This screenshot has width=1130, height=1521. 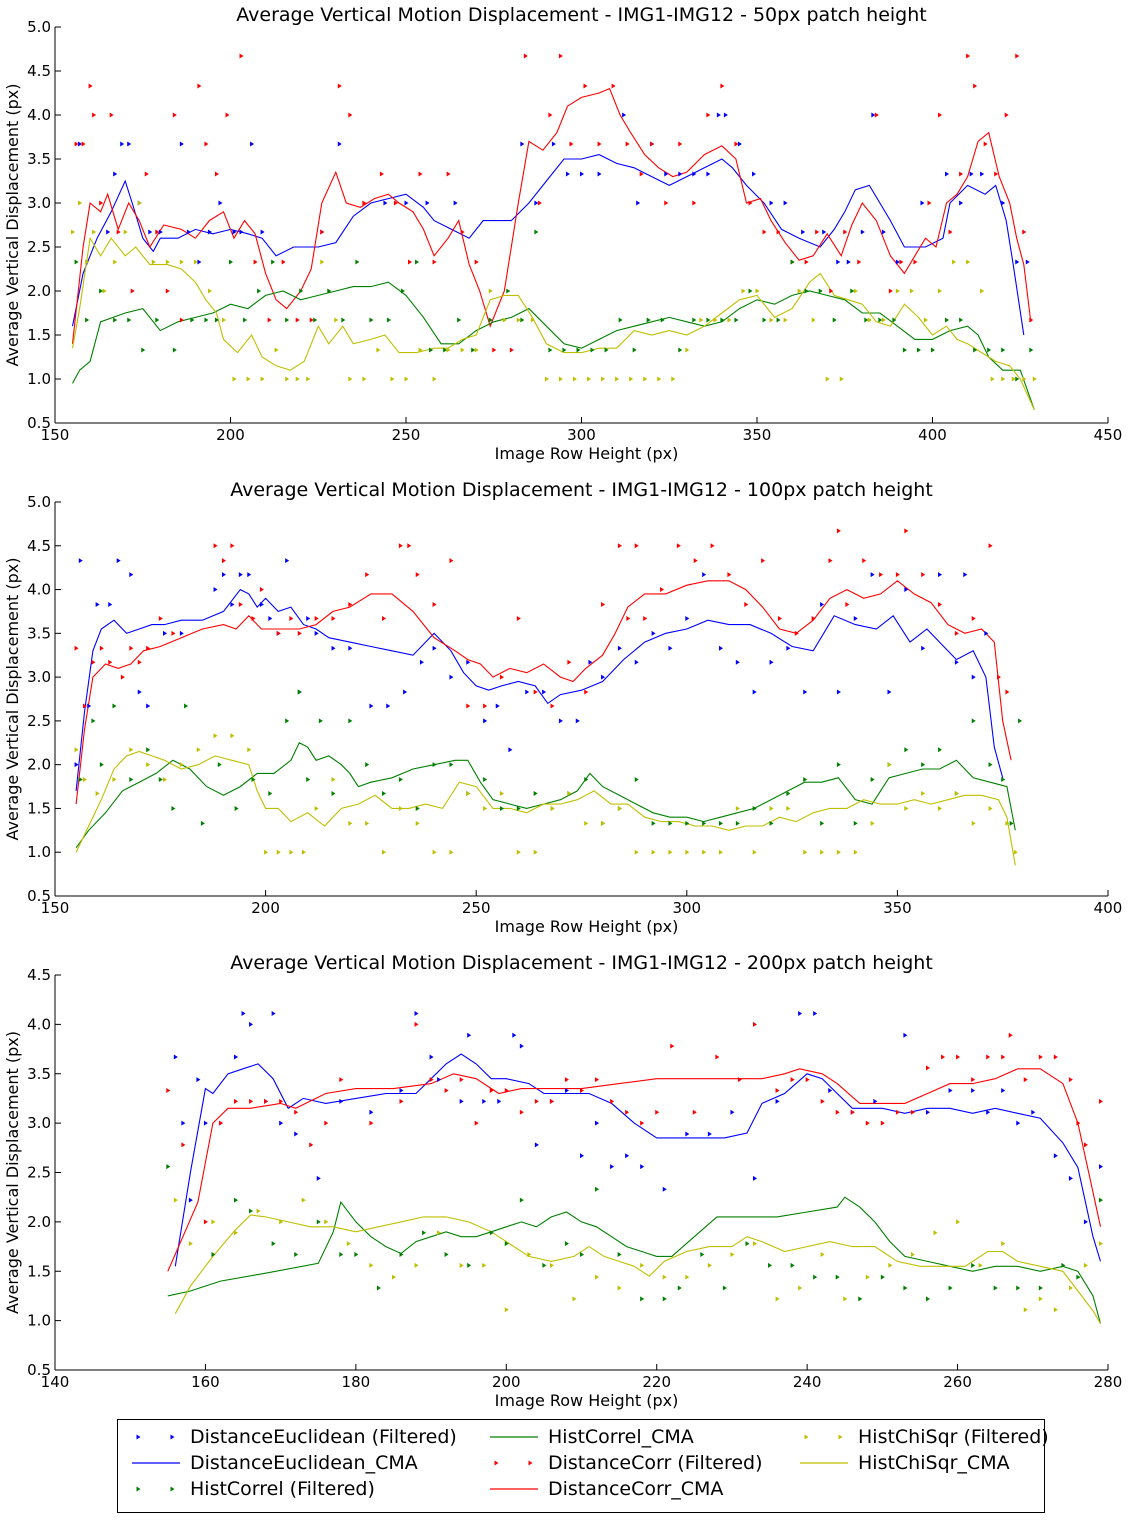 What do you see at coordinates (265, 908) in the screenshot?
I see `x-tick-label: 200` at bounding box center [265, 908].